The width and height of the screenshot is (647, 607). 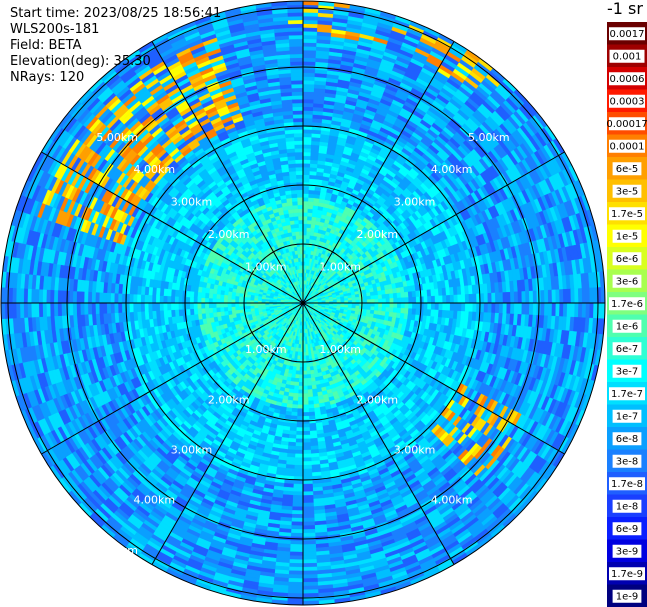 I want to click on colorbar-tick-label: 1e-8, so click(x=627, y=506).